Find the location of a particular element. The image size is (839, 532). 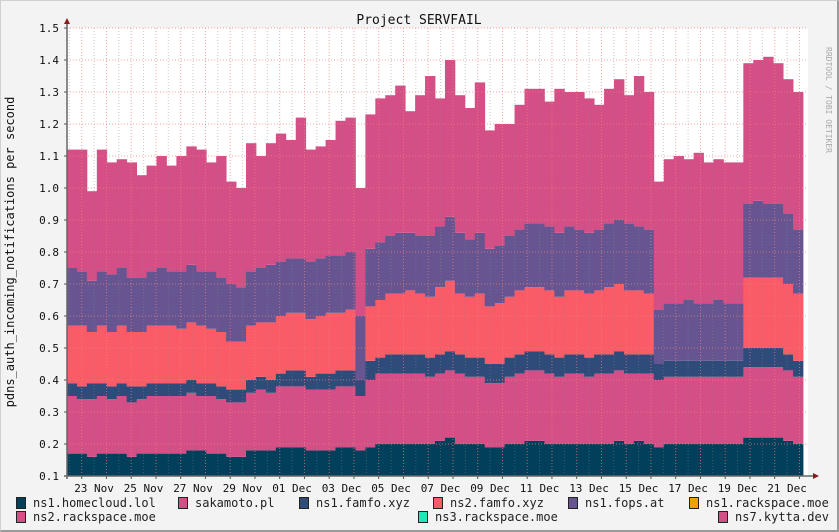

legend-item-sakamoto-pl: sakamoto.pl is located at coordinates (226, 503).